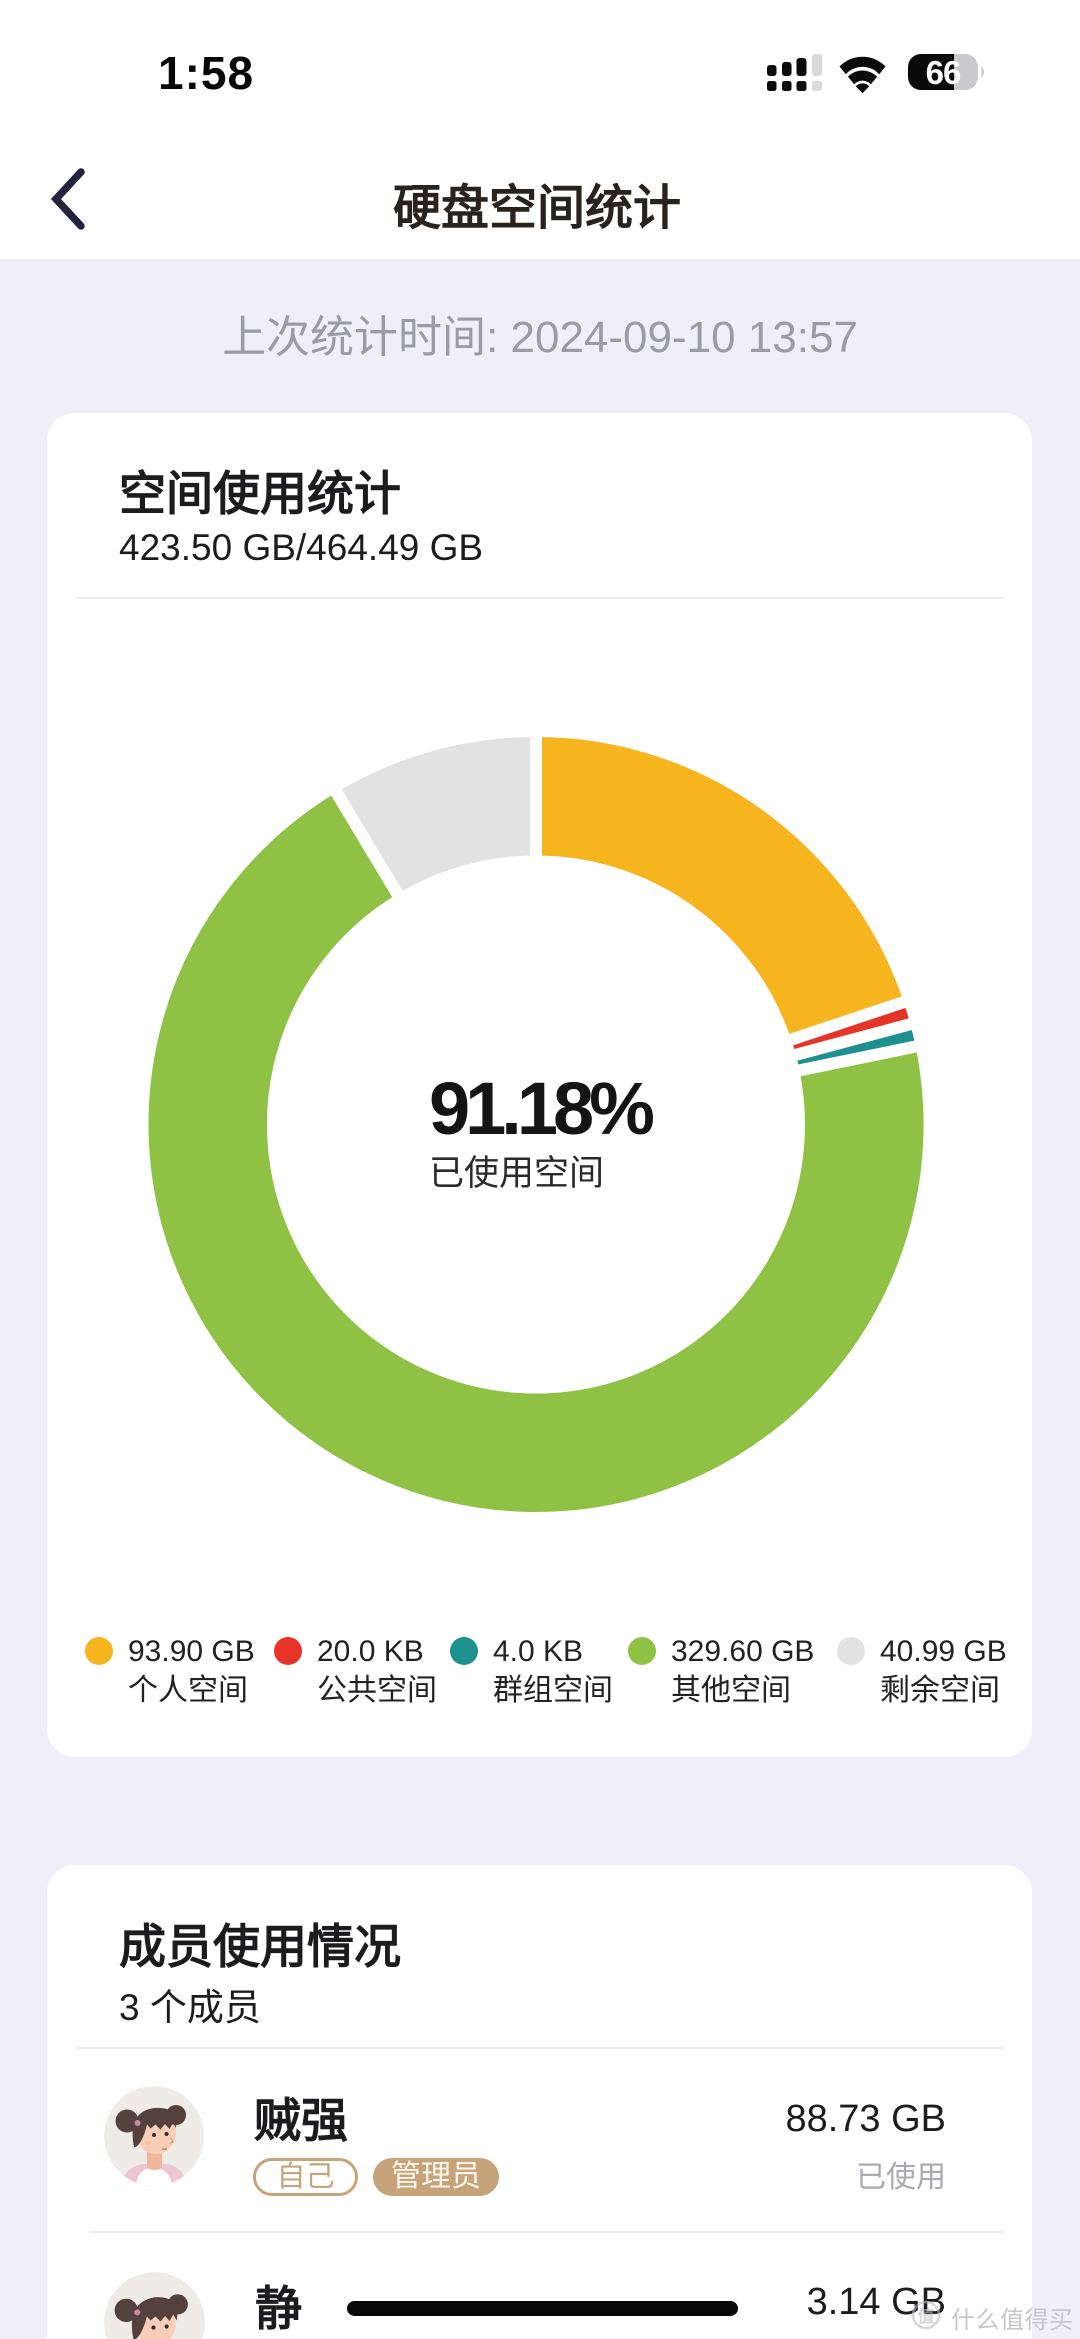  What do you see at coordinates (943, 72) in the screenshot?
I see `svg-text: 66` at bounding box center [943, 72].